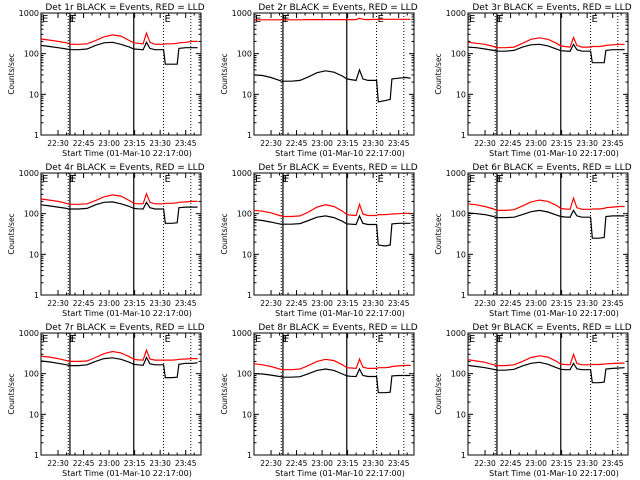 Image resolution: width=640 pixels, height=480 pixels. What do you see at coordinates (337, 8) in the screenshot?
I see `panel-title: Det 2r BLACK = Events, RED = LLD` at bounding box center [337, 8].